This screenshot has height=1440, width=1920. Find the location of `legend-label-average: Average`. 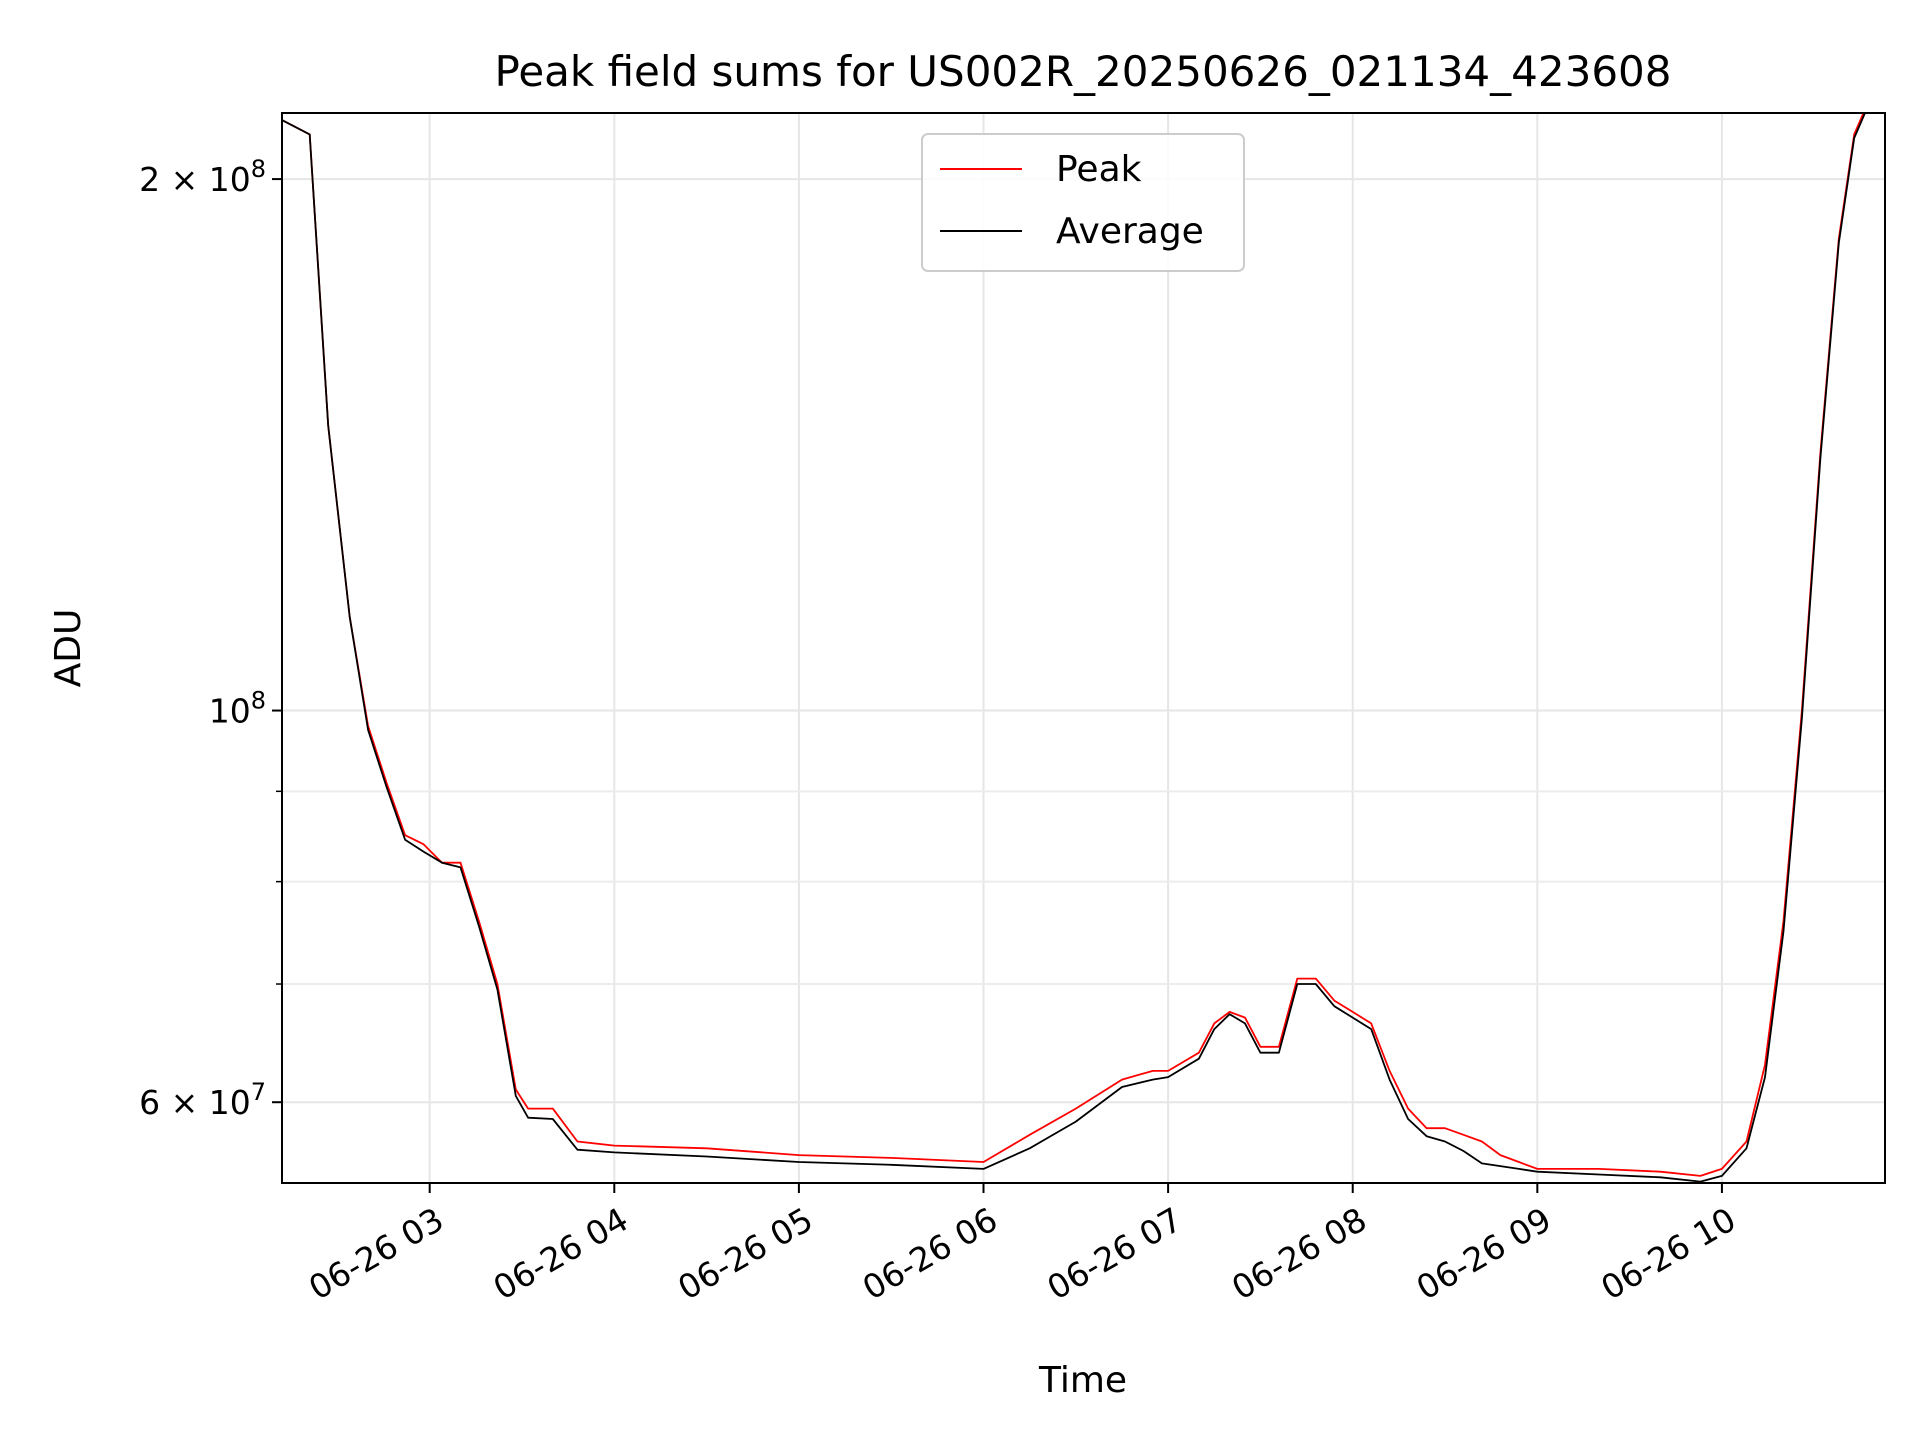

legend-label-average: Average is located at coordinates (1130, 231).